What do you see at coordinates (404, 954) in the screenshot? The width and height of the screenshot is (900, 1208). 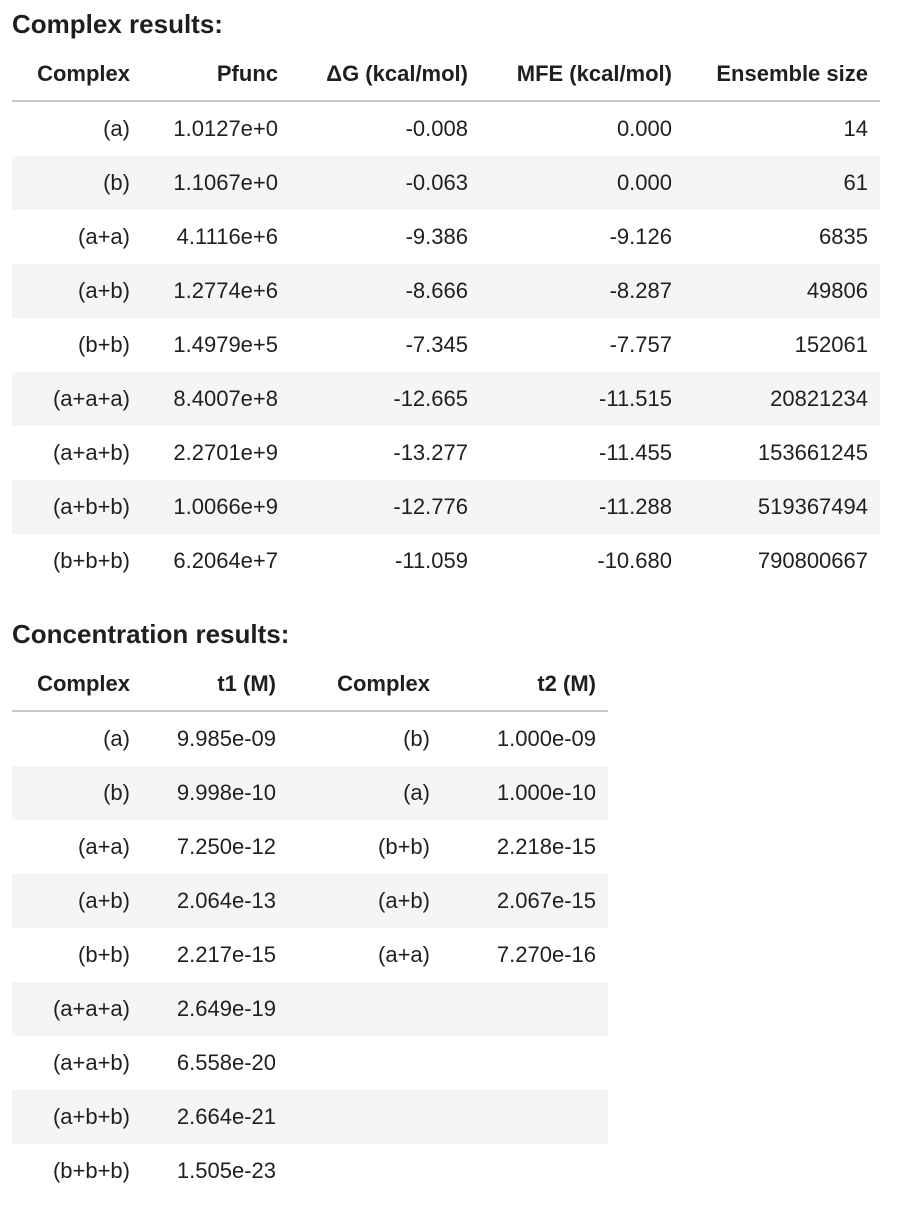 I see `cell-complex-t2: (a+a)` at bounding box center [404, 954].